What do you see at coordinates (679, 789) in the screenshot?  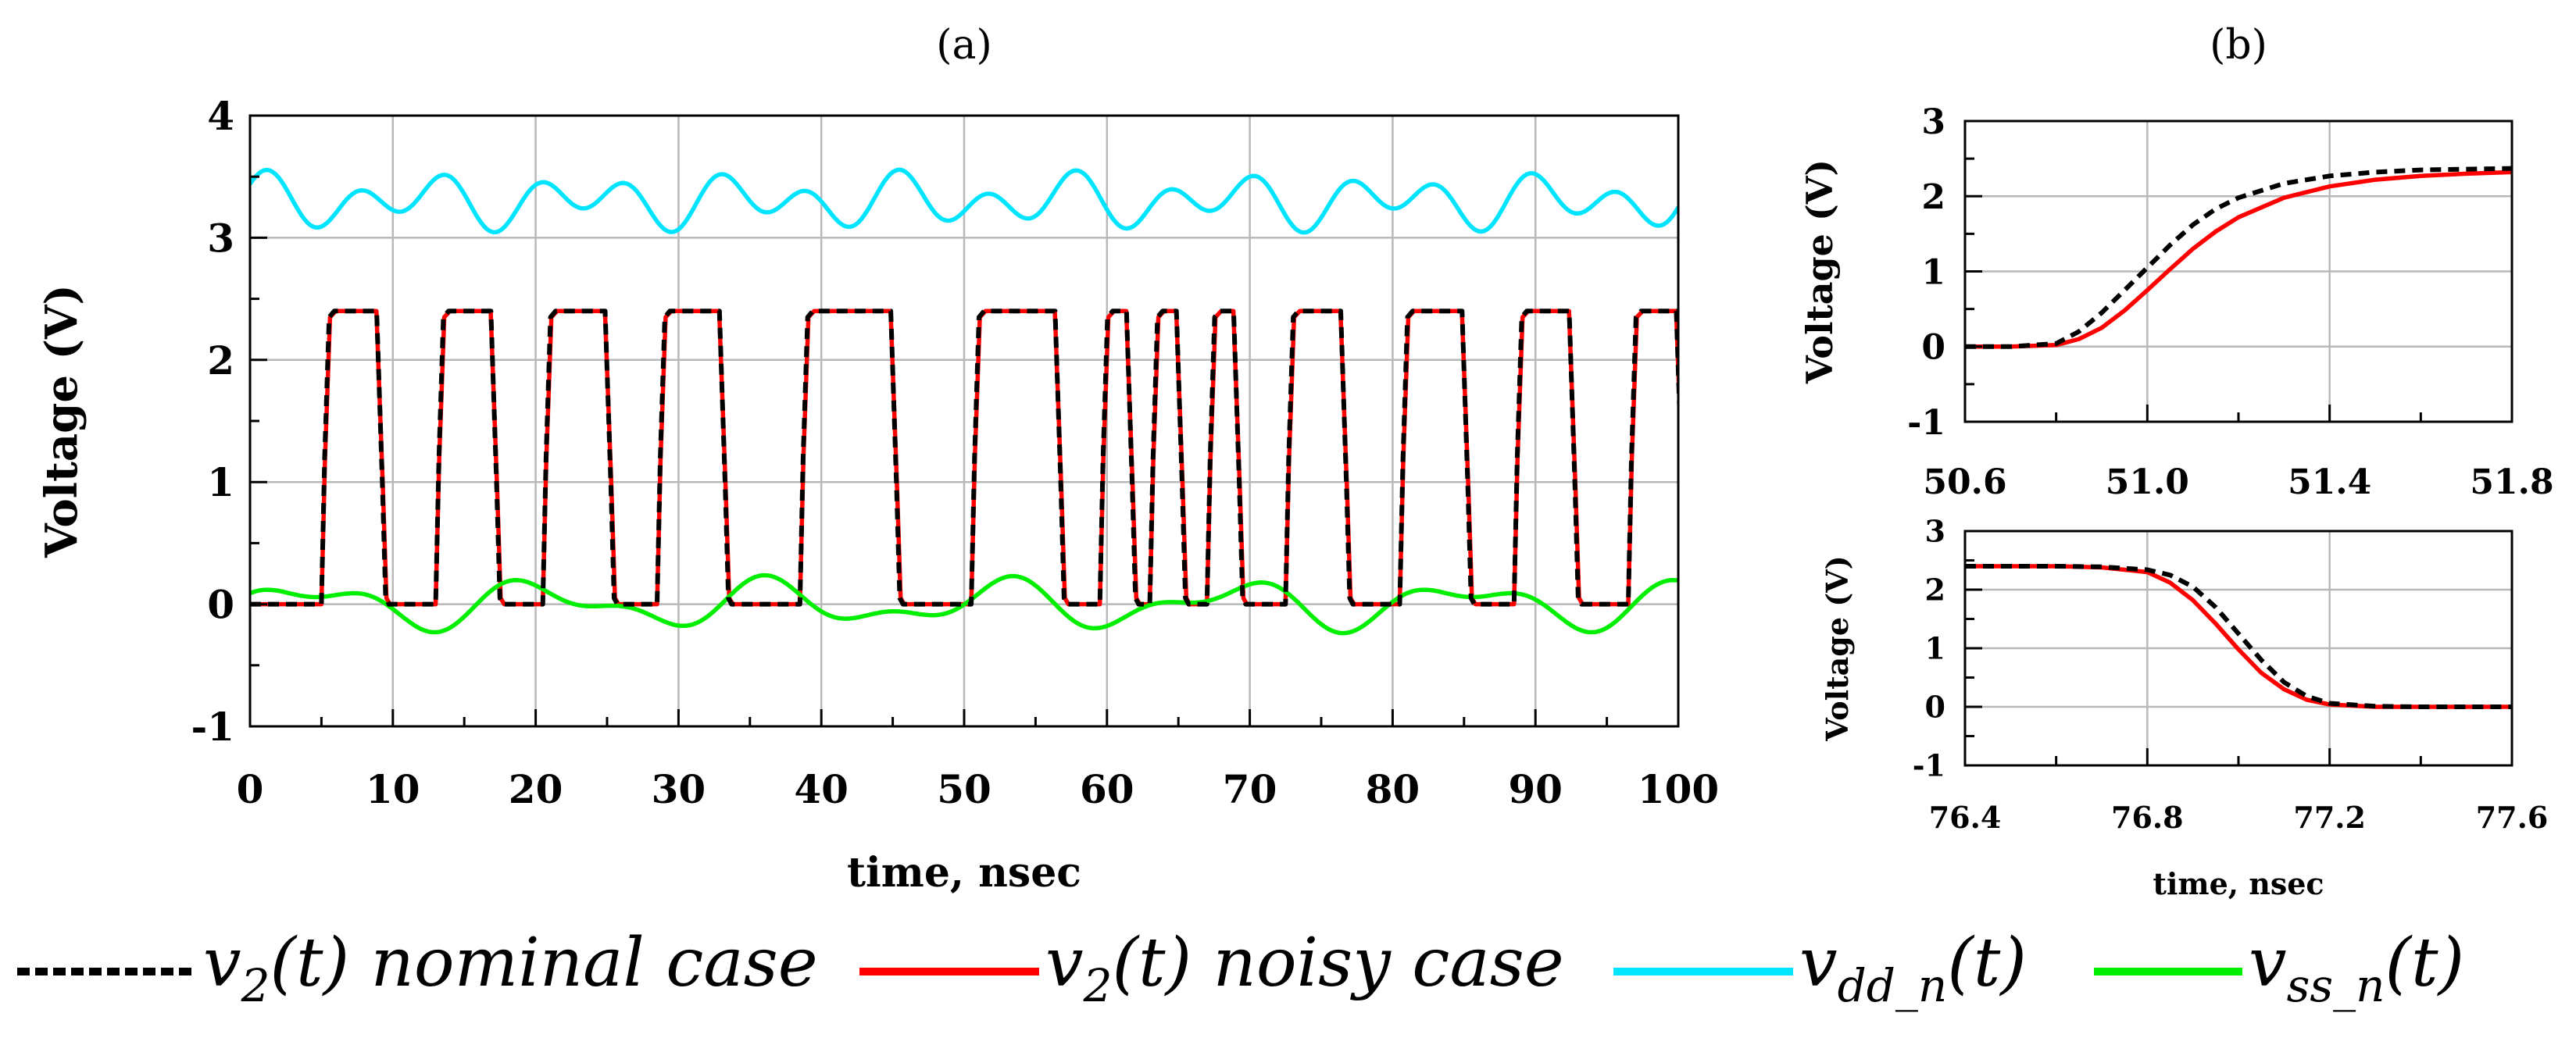 I see `x-tick-label: 30` at bounding box center [679, 789].